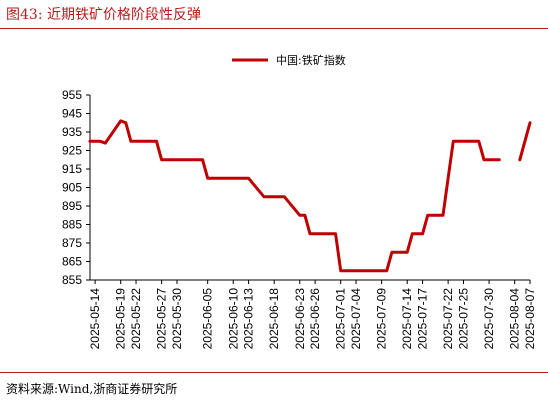 The height and width of the screenshot is (402, 548). I want to click on y-tick-label: 875, so click(72, 243).